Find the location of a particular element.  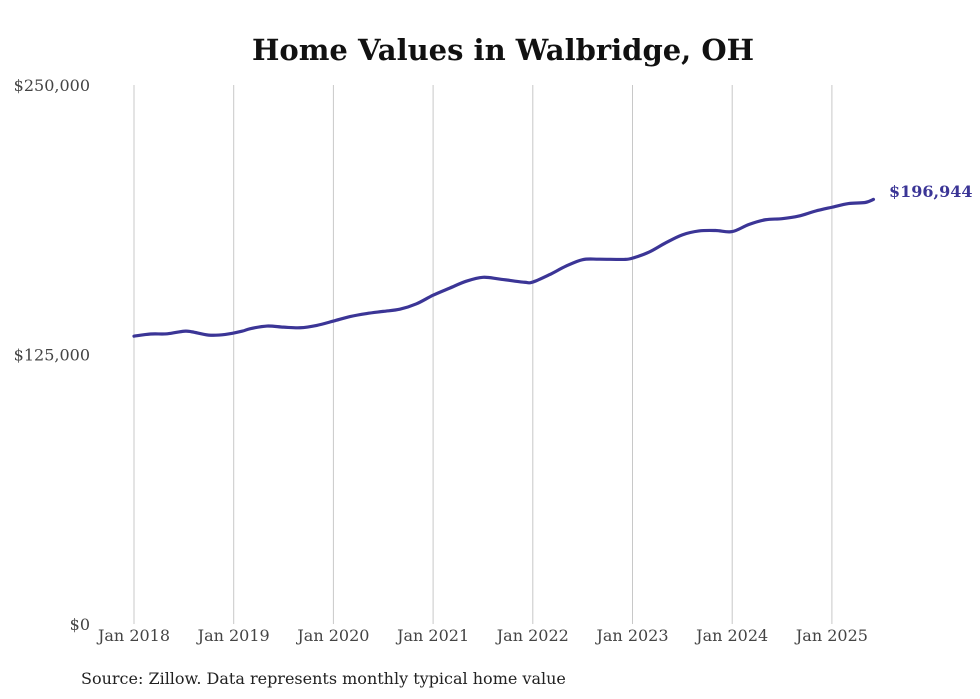

x-tick-label: Jan 2024 is located at coordinates (731, 635).